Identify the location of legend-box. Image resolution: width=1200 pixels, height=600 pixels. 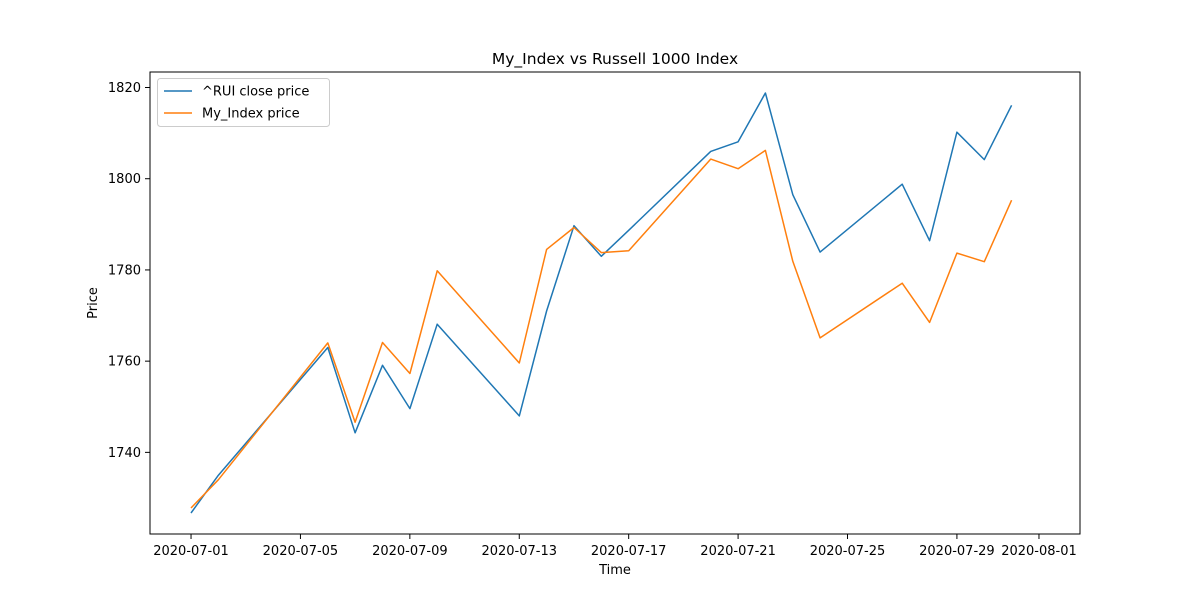
(243, 102).